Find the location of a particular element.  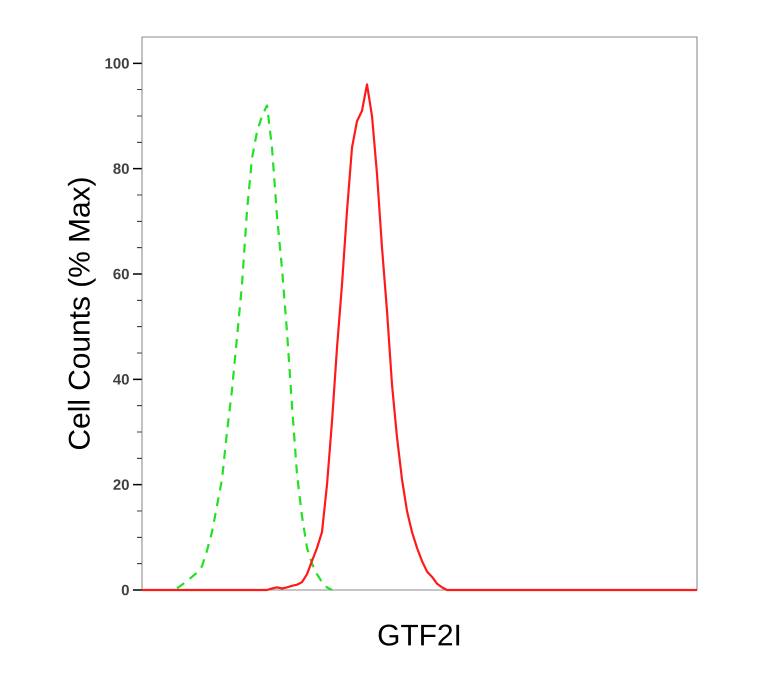

y-axis-title: Cell Counts (% Max) is located at coordinates (82, 314).